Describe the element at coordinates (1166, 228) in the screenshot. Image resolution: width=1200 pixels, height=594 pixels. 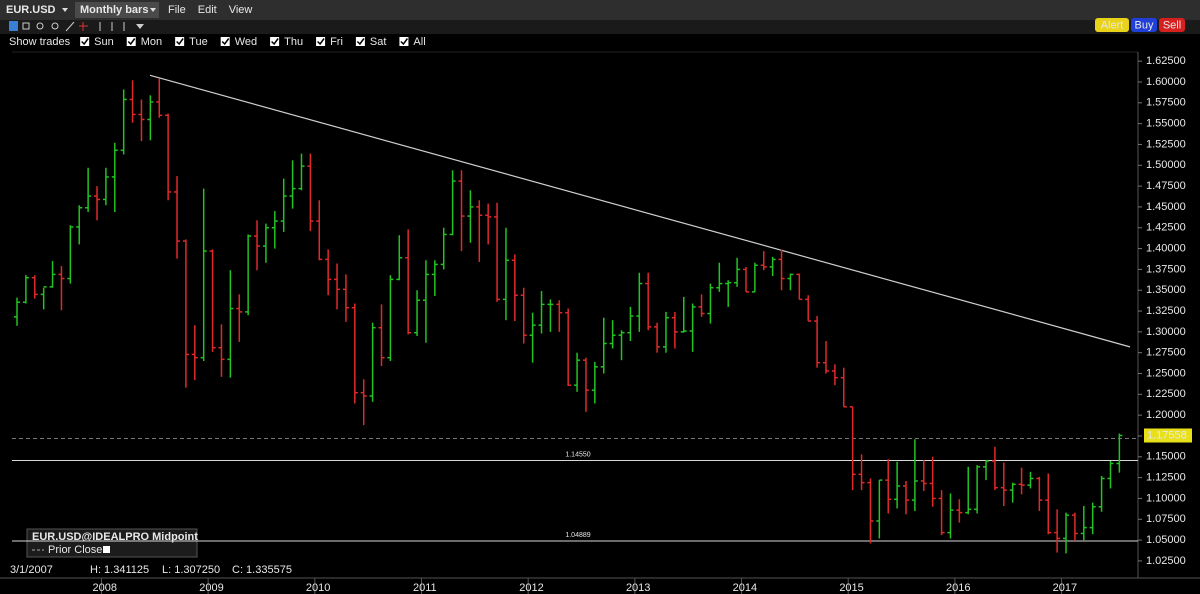
I see `y-tick-label: 1.42500` at that location.